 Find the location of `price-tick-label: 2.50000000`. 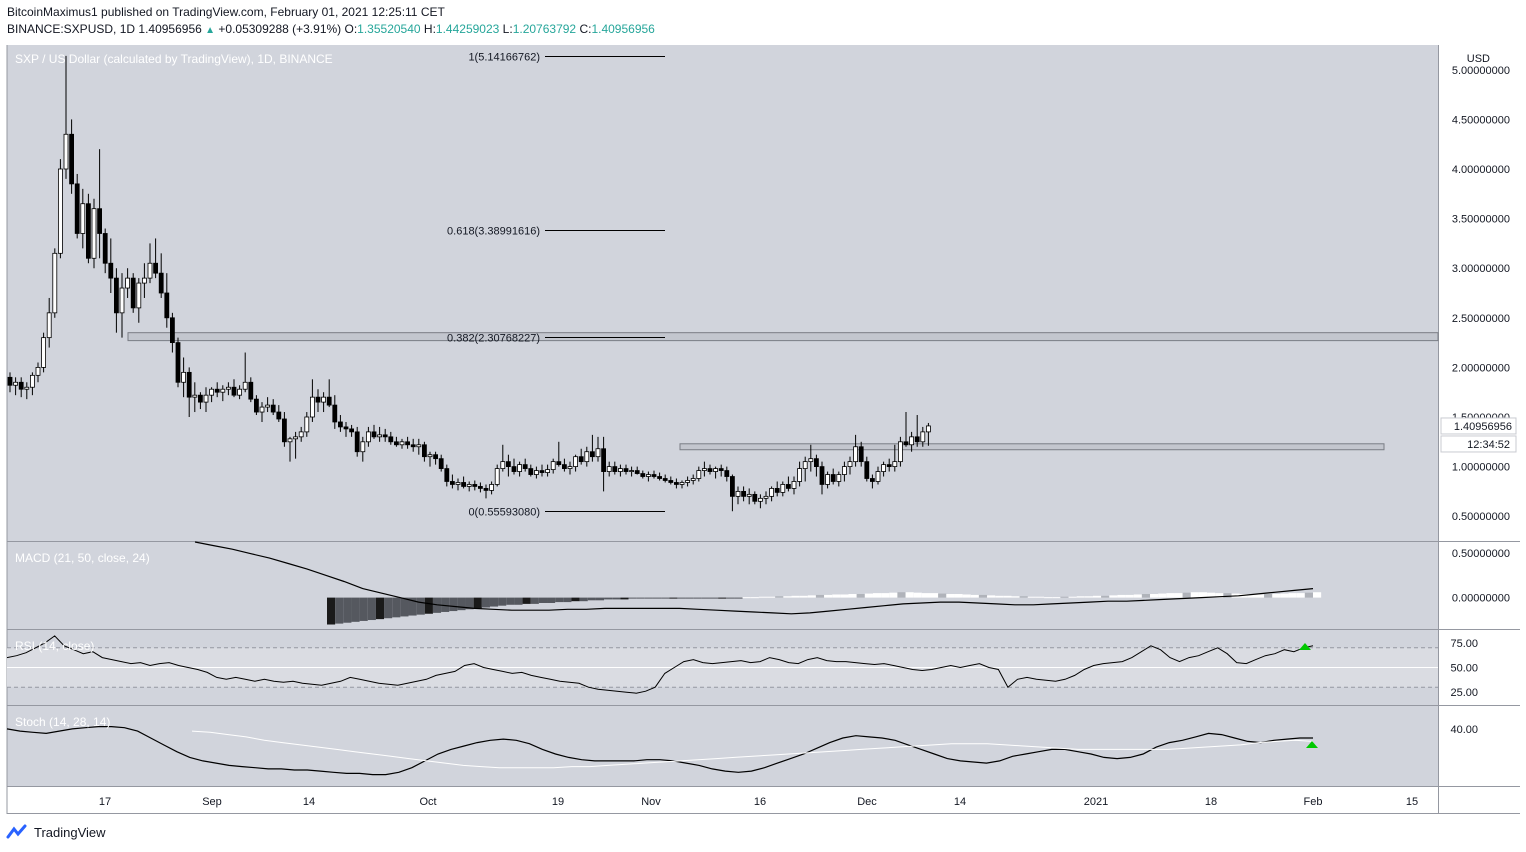

price-tick-label: 2.50000000 is located at coordinates (1481, 319).